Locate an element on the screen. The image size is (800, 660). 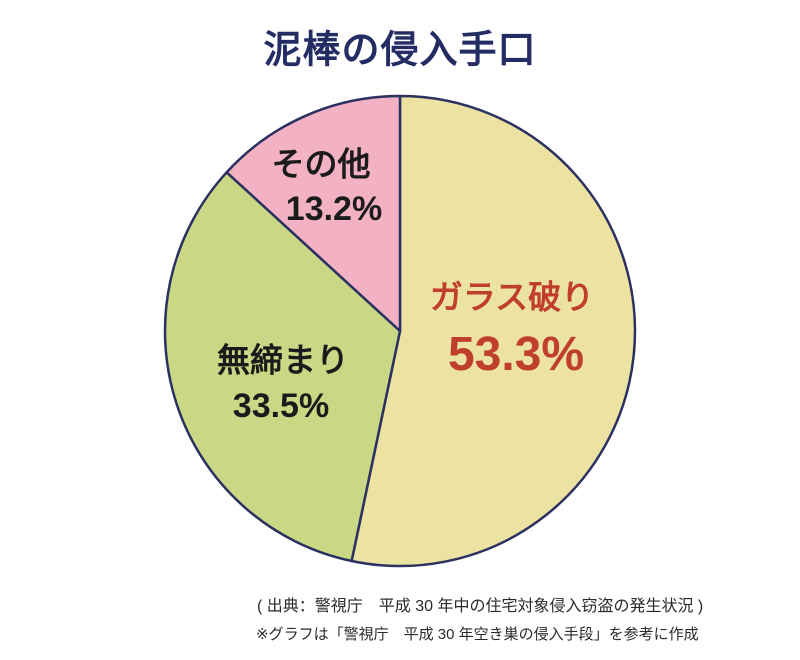
slice-value-unlocked: 33.5% is located at coordinates (281, 406).